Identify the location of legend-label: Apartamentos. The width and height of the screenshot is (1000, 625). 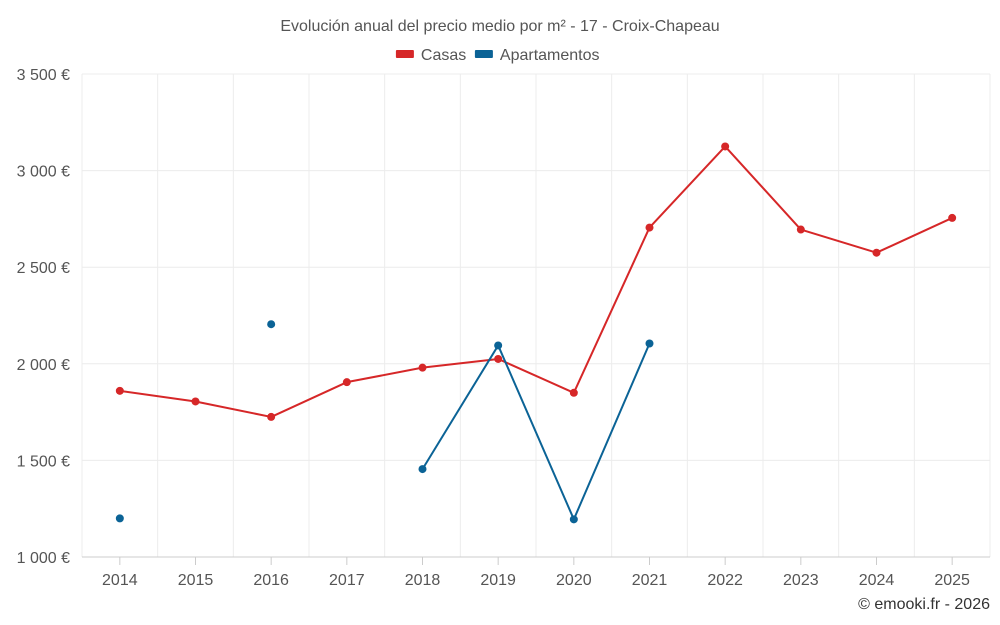
(550, 55).